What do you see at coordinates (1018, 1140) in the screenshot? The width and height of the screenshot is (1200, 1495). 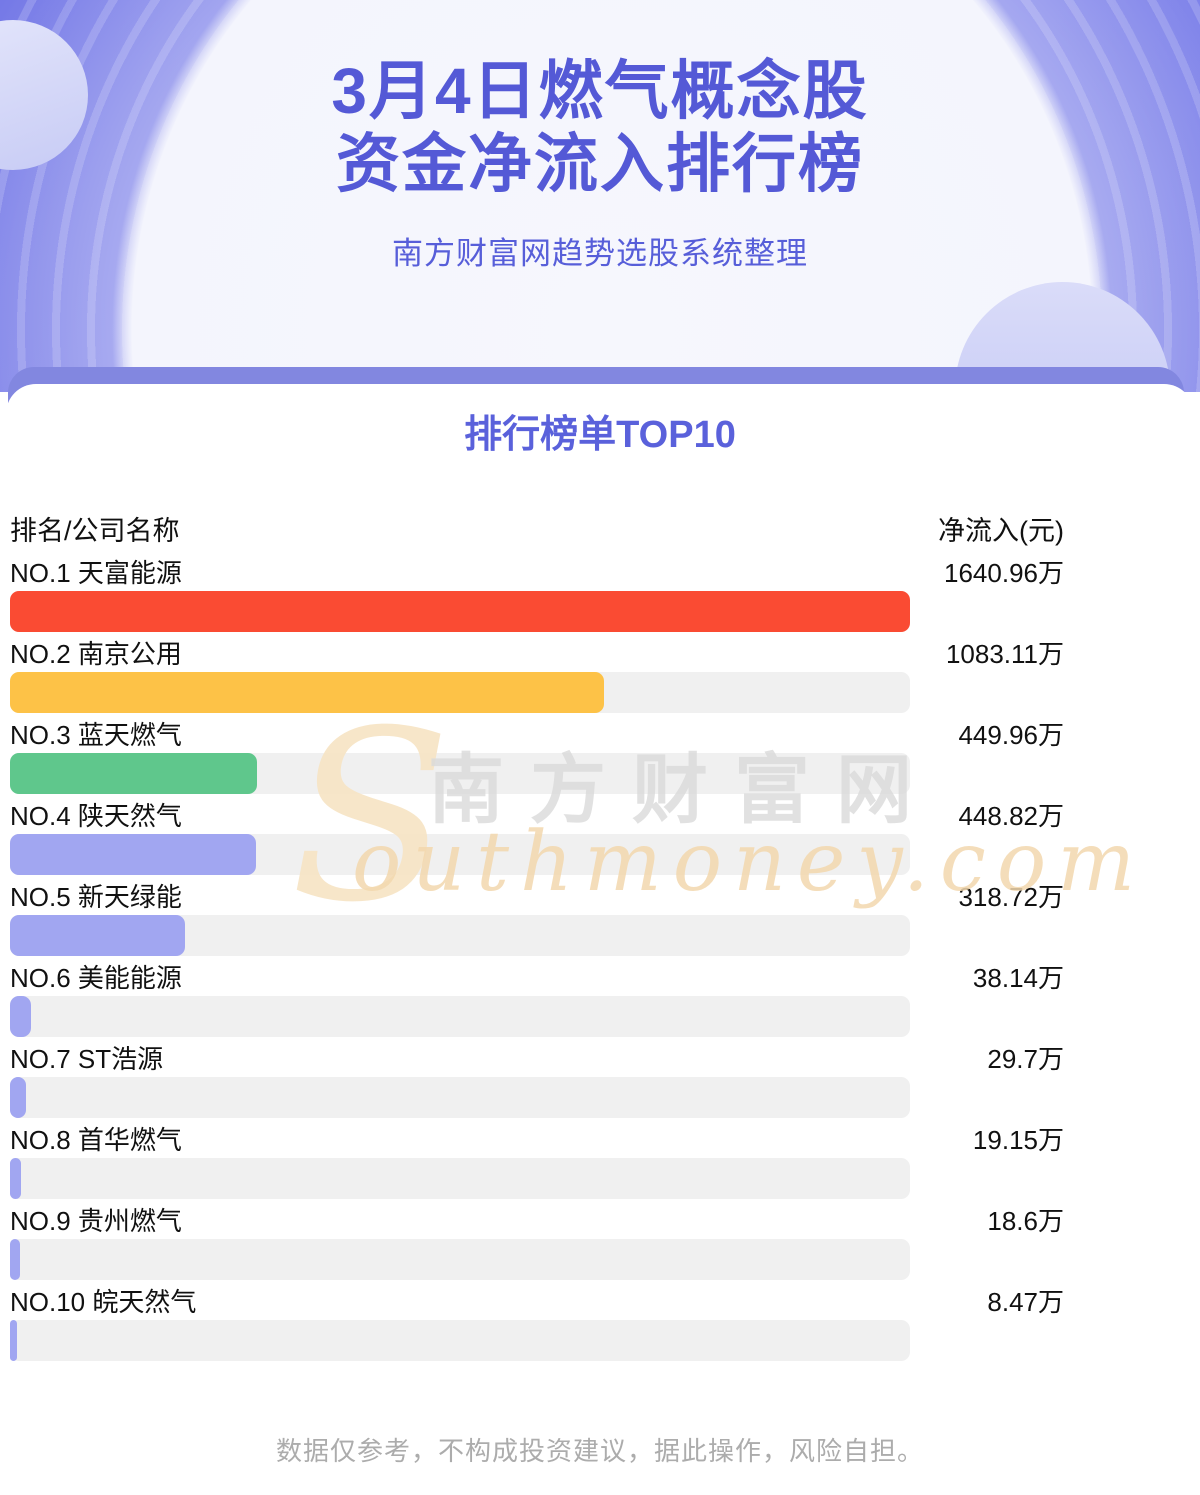 I see `net-inflow-value: 19.15万` at bounding box center [1018, 1140].